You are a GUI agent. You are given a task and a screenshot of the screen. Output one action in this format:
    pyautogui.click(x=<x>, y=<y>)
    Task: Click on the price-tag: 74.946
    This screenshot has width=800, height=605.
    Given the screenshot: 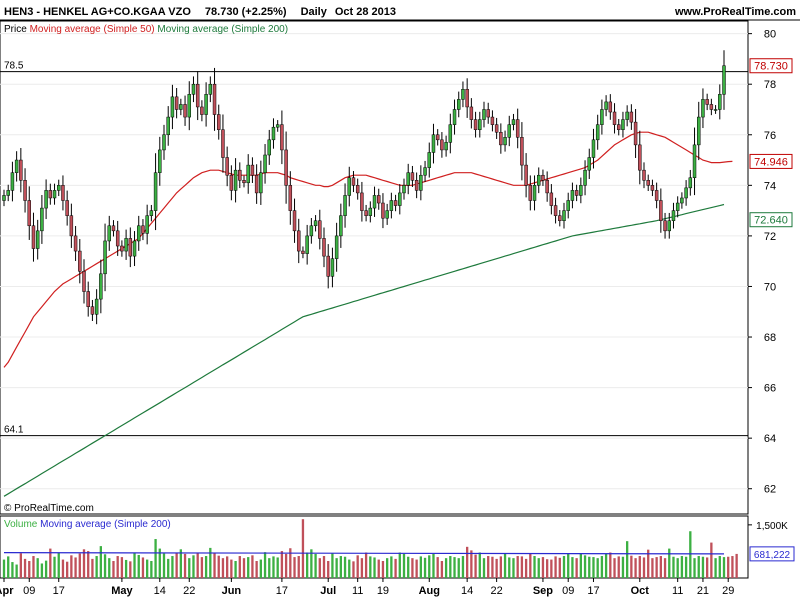 What is the action you would take?
    pyautogui.click(x=771, y=161)
    